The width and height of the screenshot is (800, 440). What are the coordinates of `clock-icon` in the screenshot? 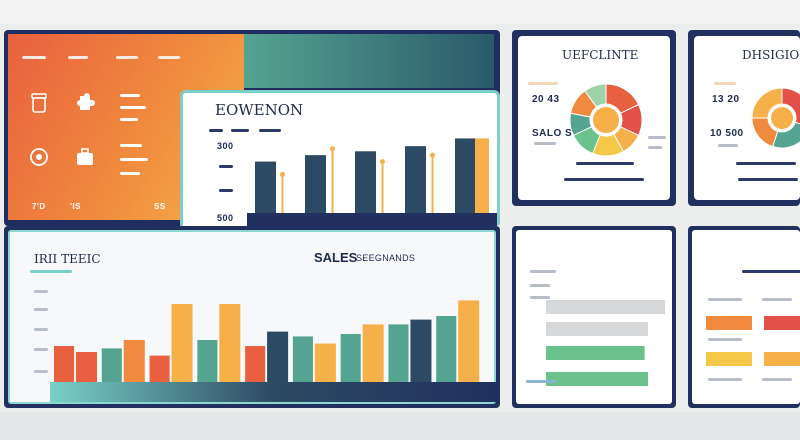 It's located at (39, 157).